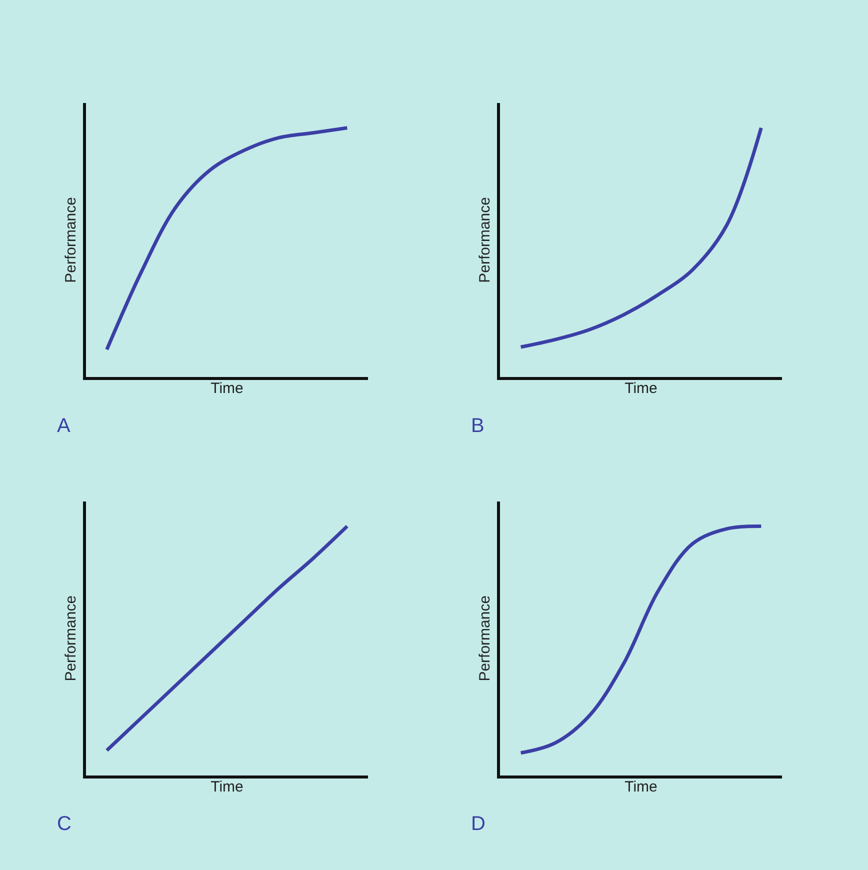 This screenshot has height=870, width=868. Describe the element at coordinates (64, 426) in the screenshot. I see `text: A` at that location.